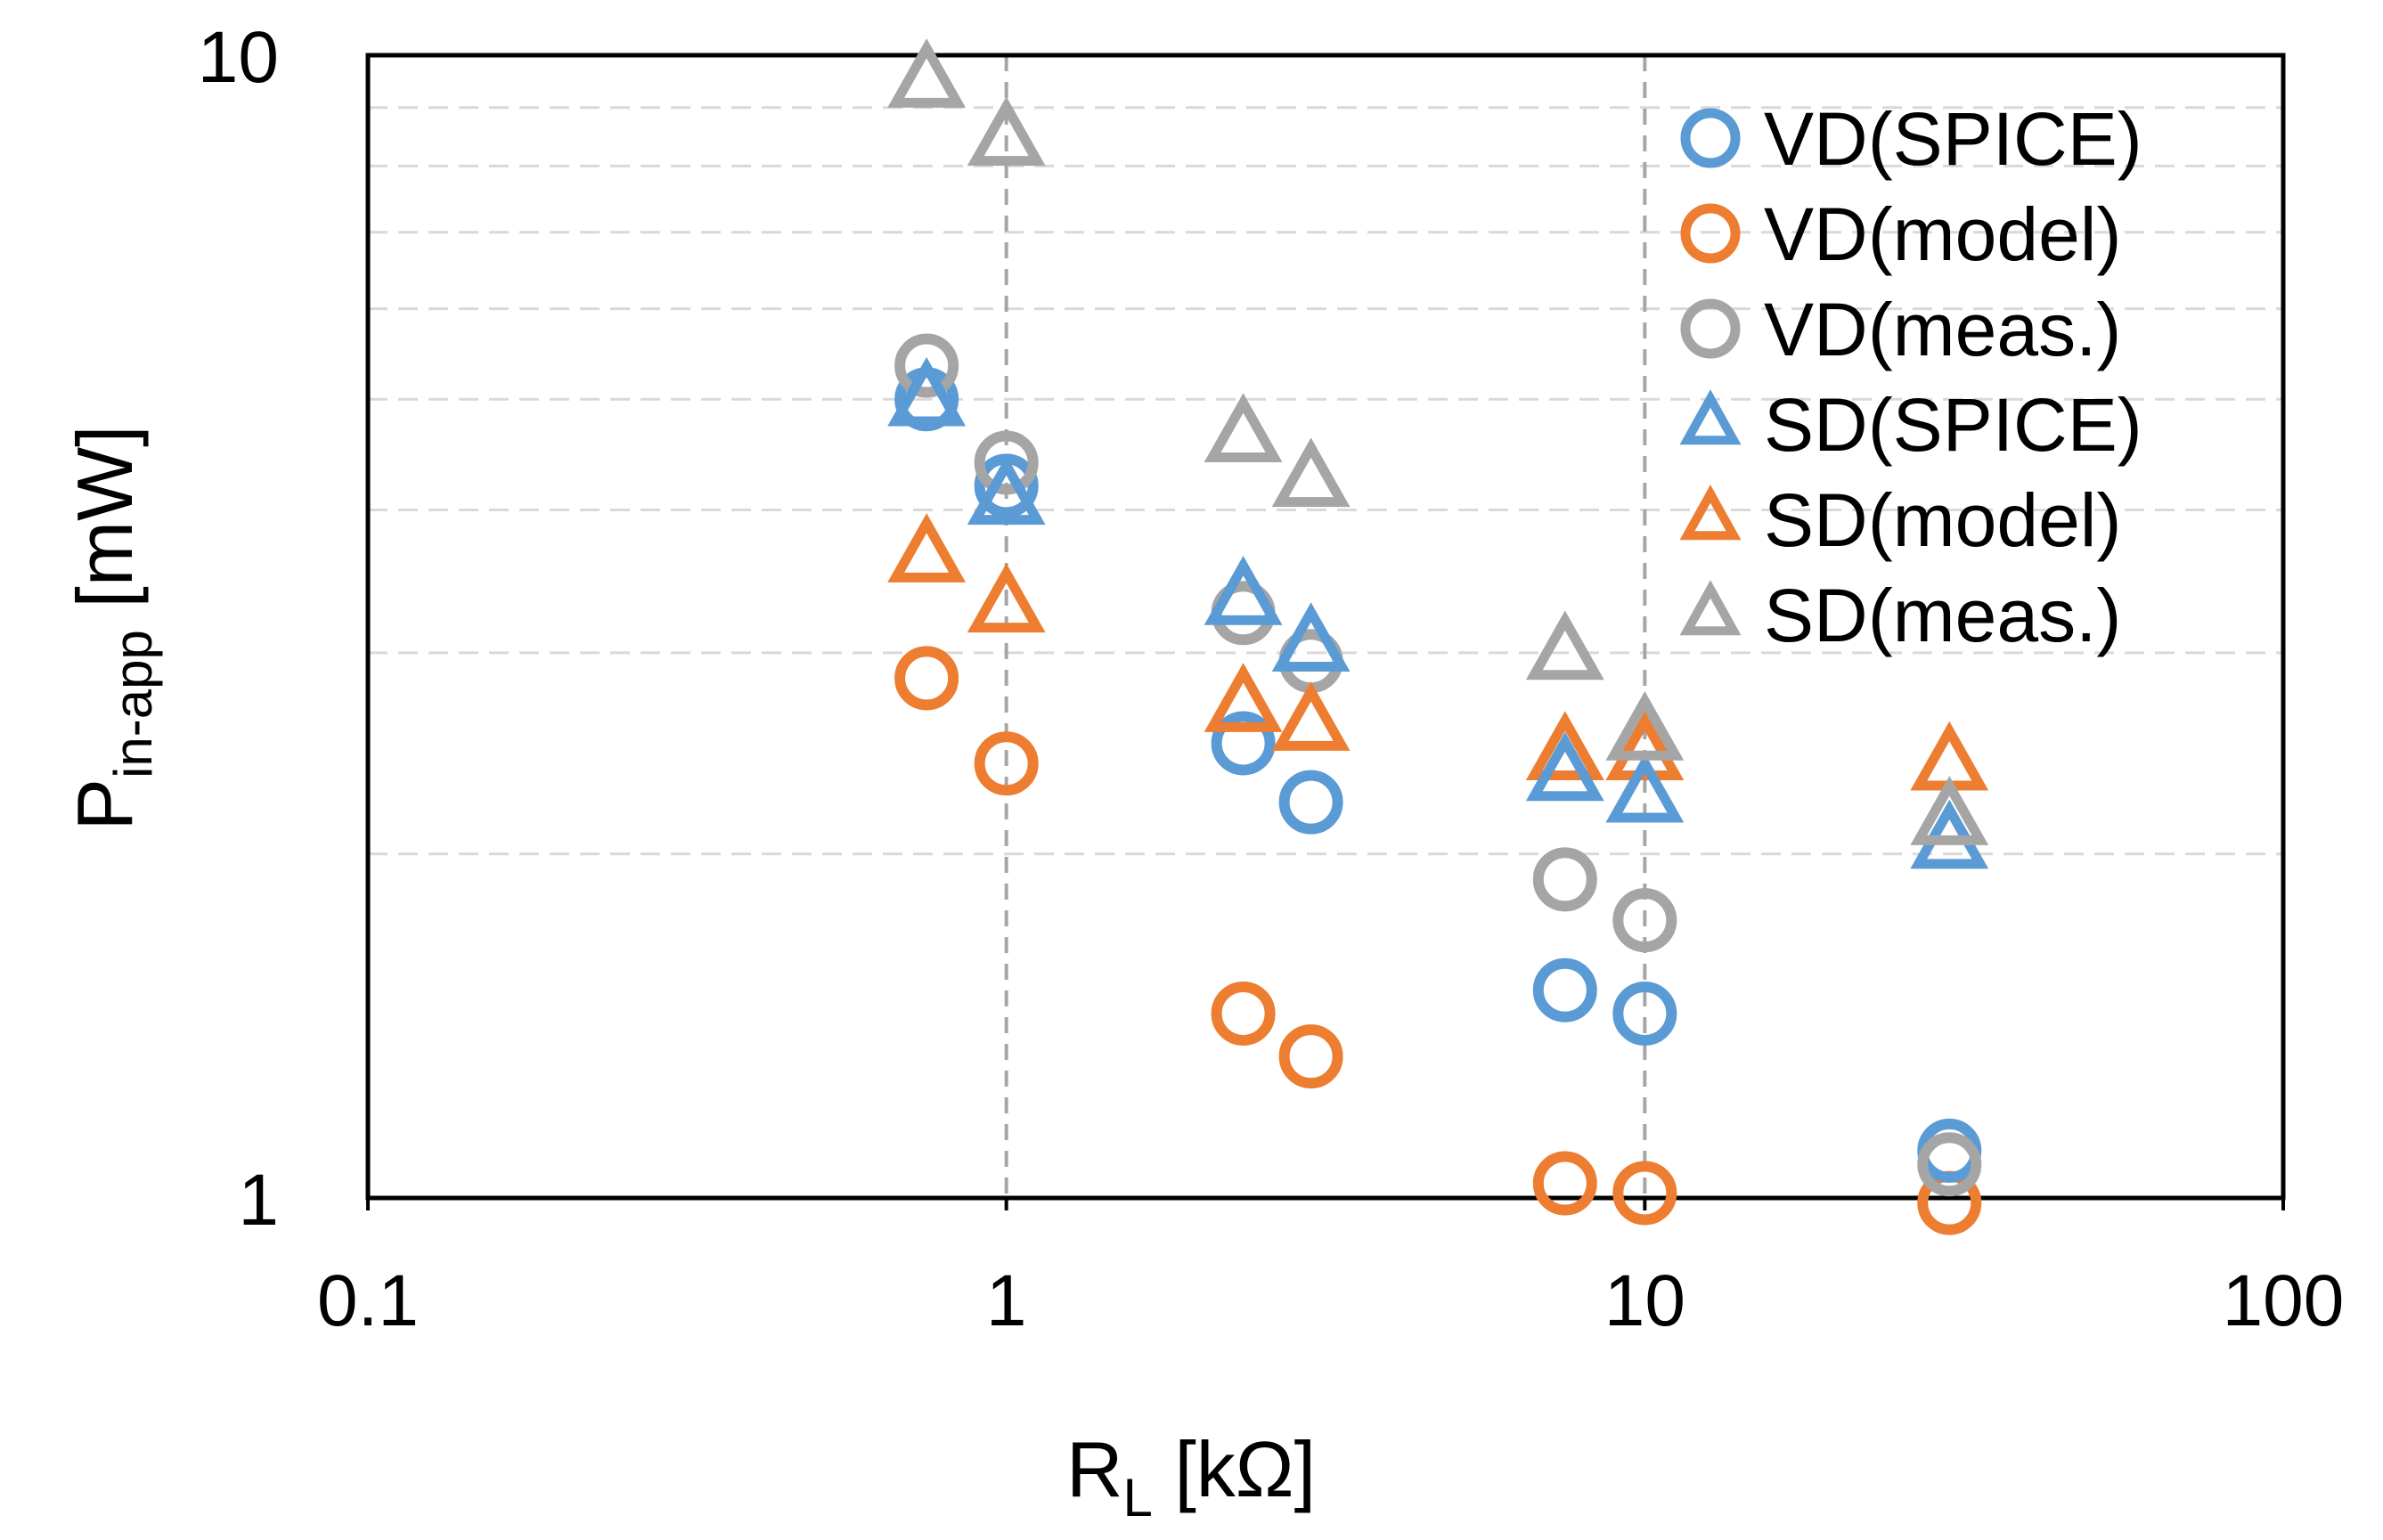 The height and width of the screenshot is (1540, 2383). I want to click on x-axis-title-main: R, so click(1094, 1469).